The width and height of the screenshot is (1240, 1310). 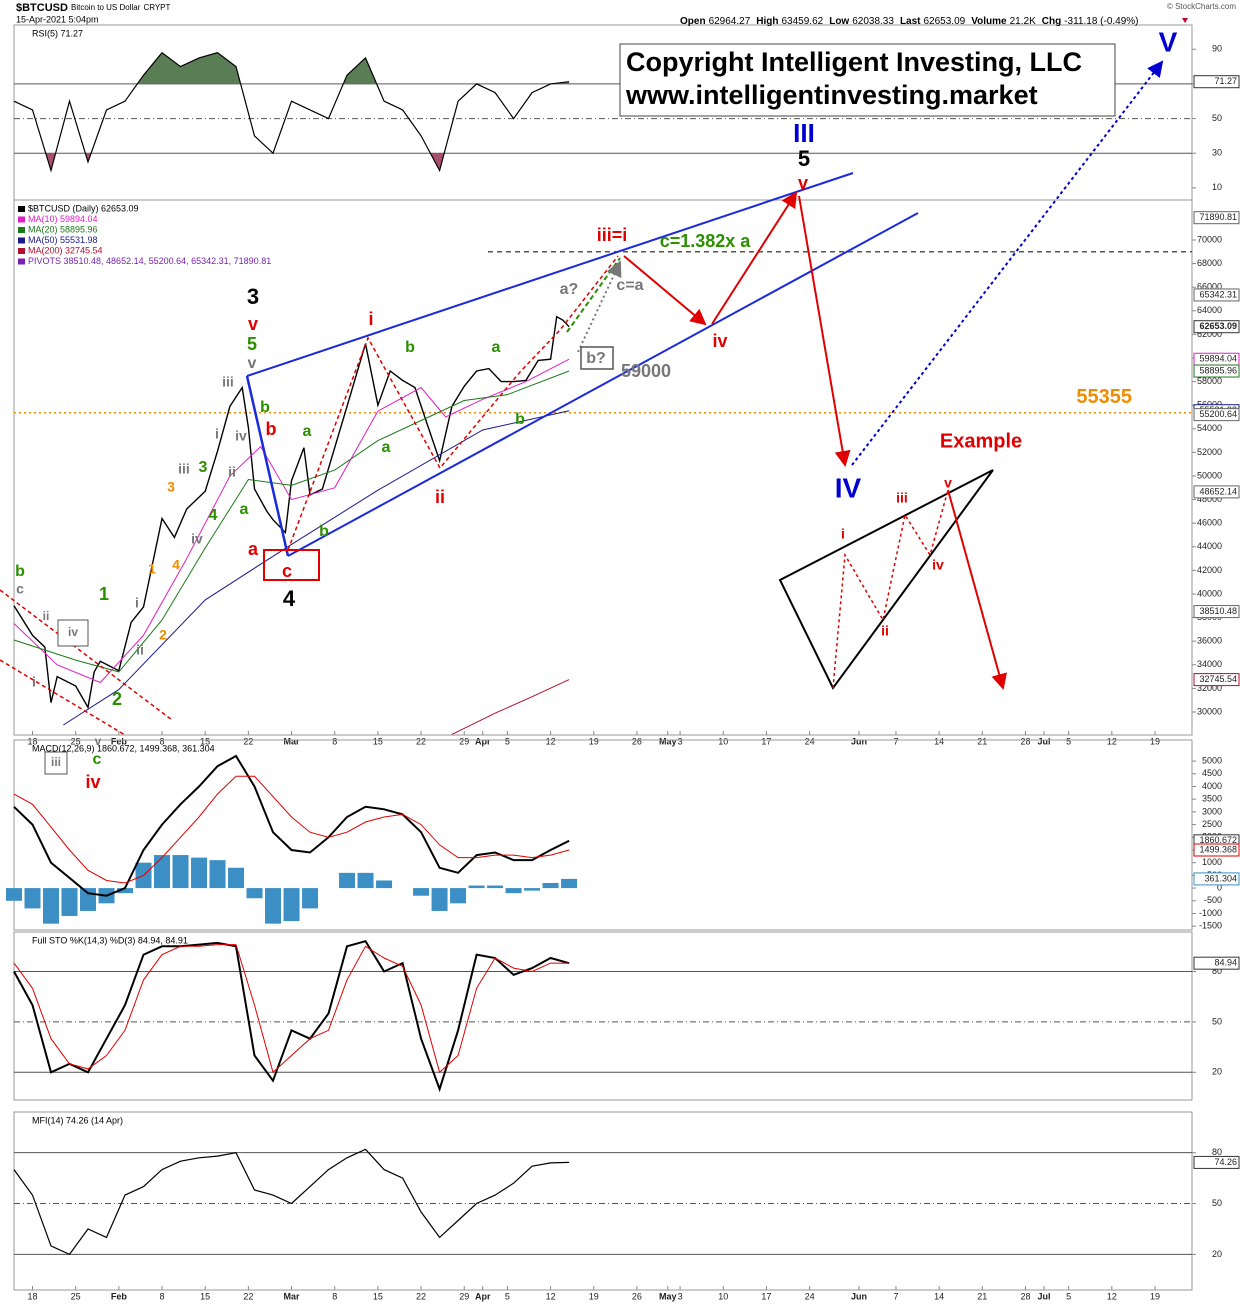 I want to click on quote-label: Last, so click(x=910, y=21).